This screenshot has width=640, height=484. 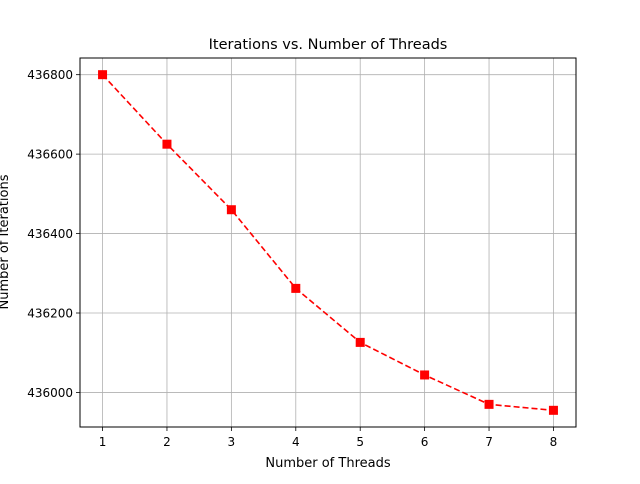 I want to click on y-tick-label: 436200, so click(x=50, y=314).